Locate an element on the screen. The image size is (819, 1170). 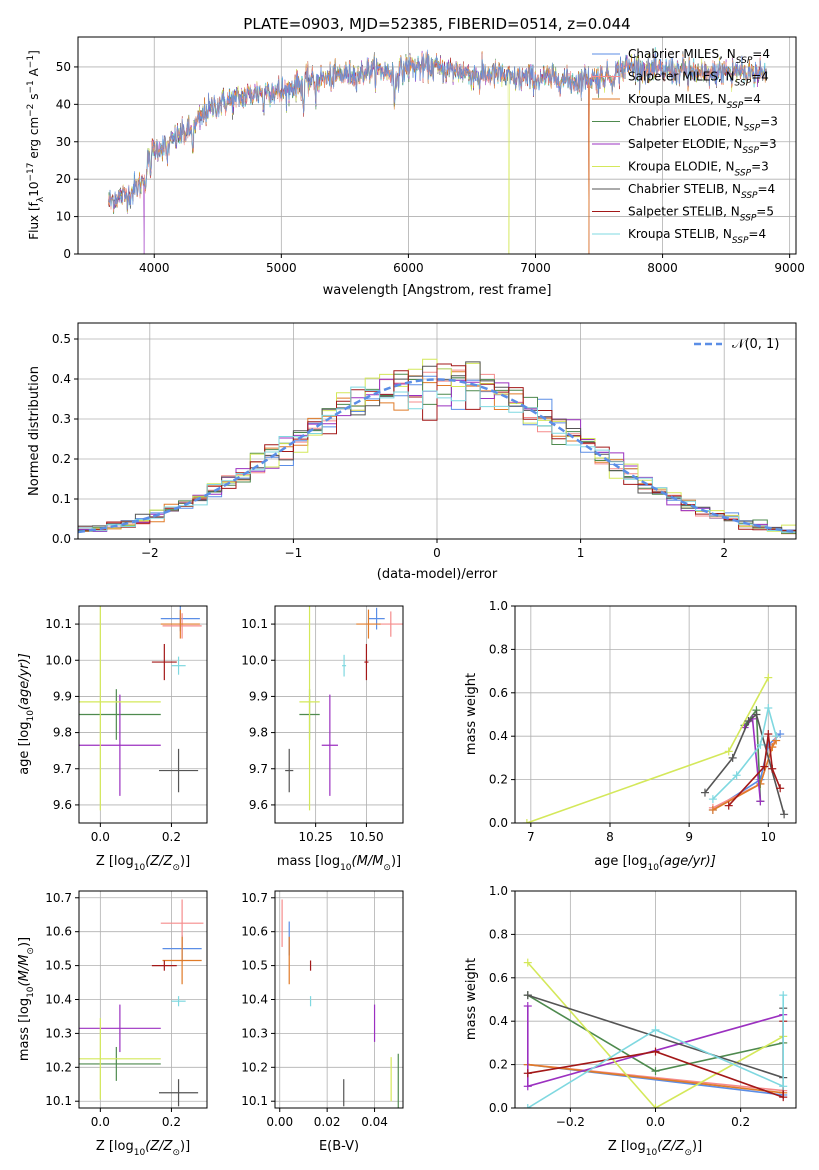
marker-kroupa_miles is located at coordinates (712, 809).